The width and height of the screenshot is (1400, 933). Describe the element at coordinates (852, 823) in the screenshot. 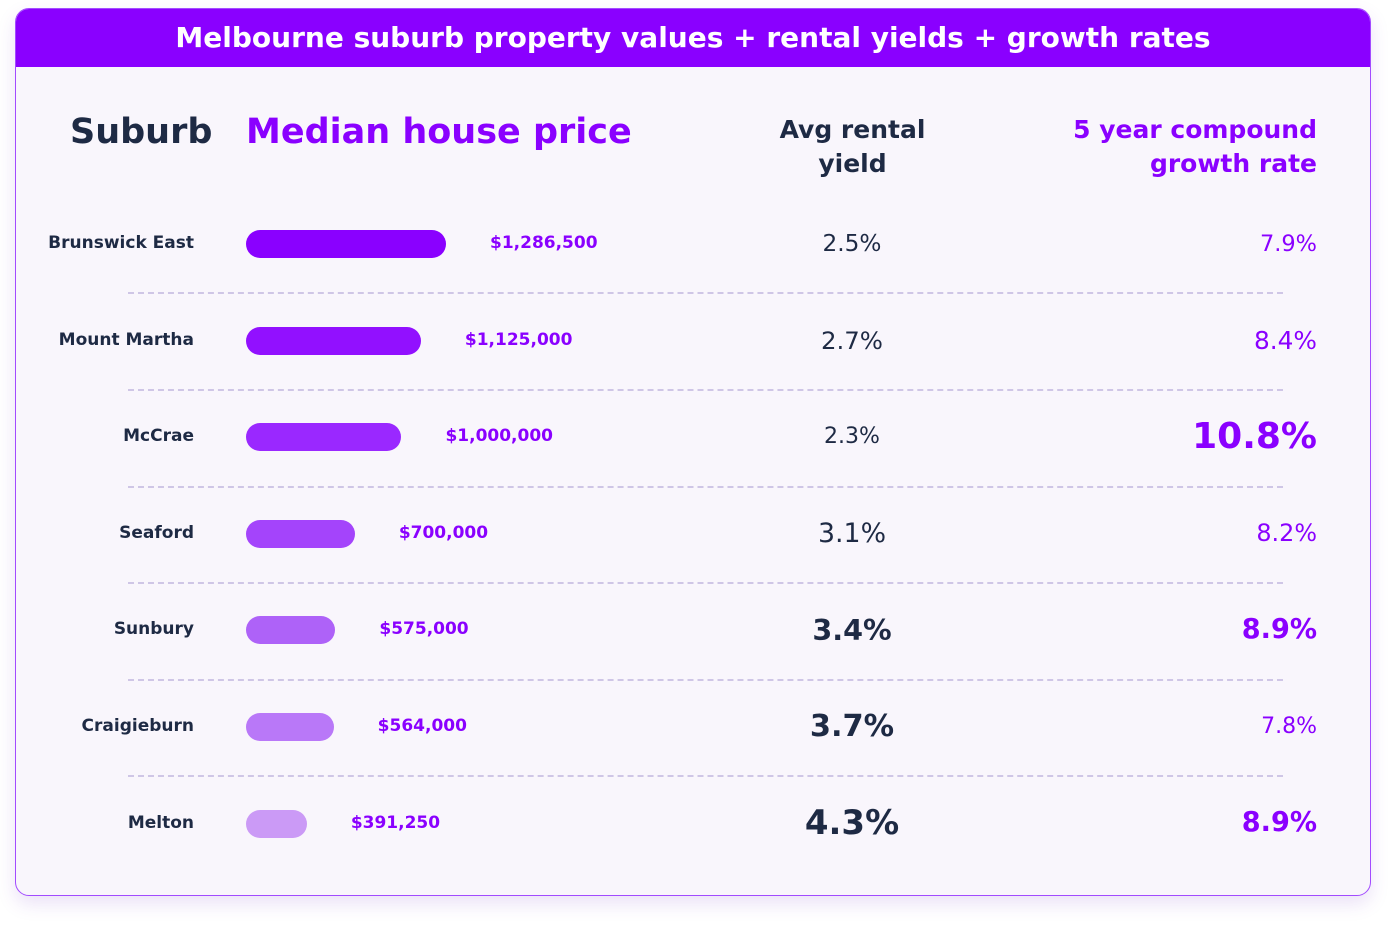

I see `yield-value: 4.3%` at that location.